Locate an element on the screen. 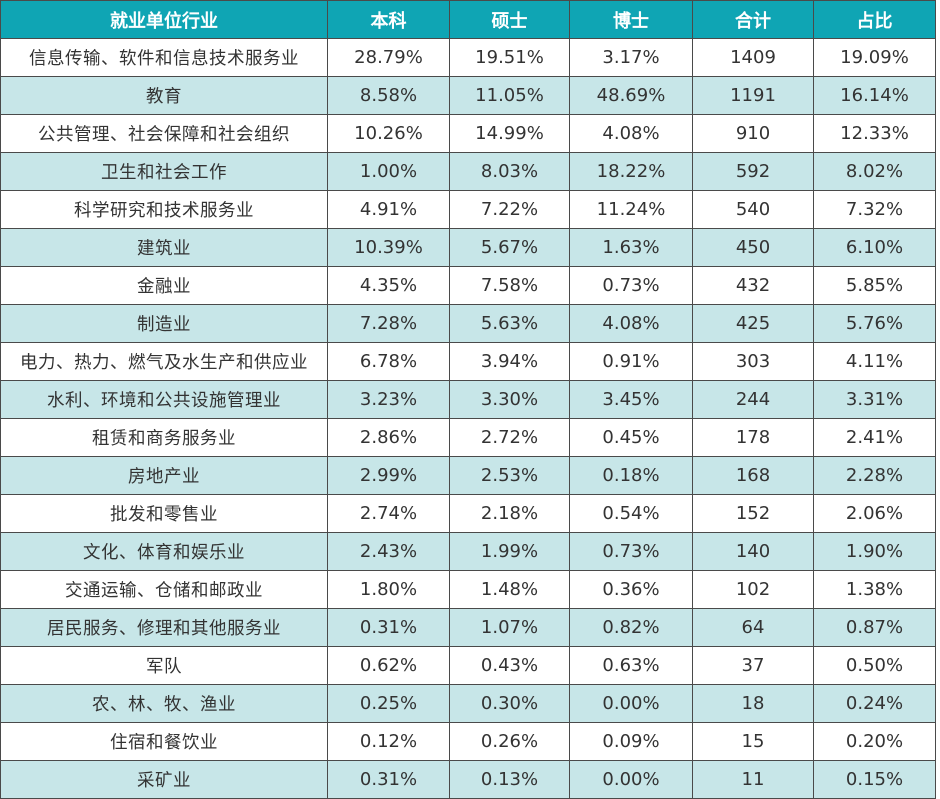 The image size is (940, 799). cell-industry: 电力、热力、燃气及水生产和供应业 is located at coordinates (164, 361).